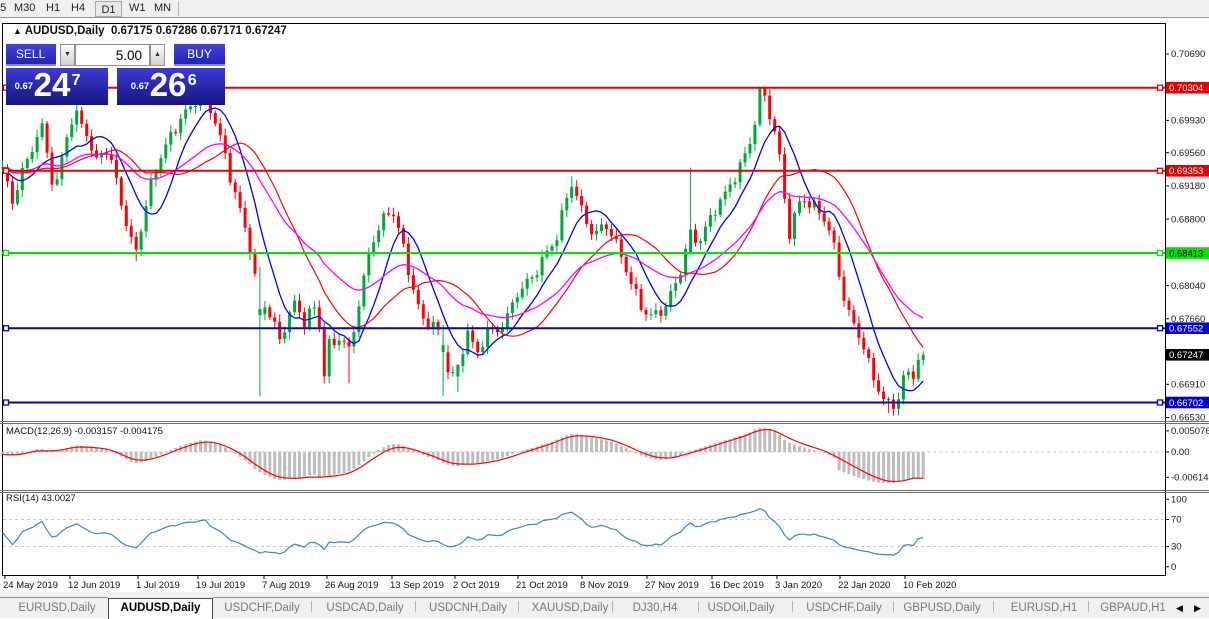 This screenshot has width=1209, height=619. I want to click on svg-text: 3 Jan 2020, so click(798, 585).